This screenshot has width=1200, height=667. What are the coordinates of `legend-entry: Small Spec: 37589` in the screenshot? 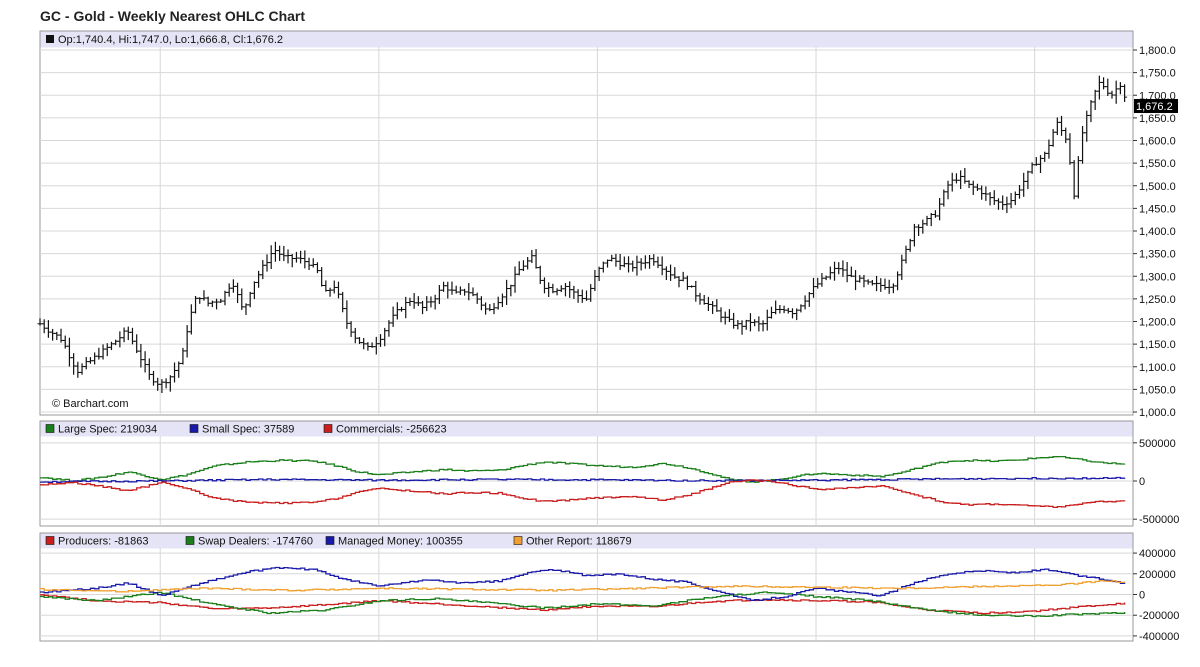 It's located at (248, 430).